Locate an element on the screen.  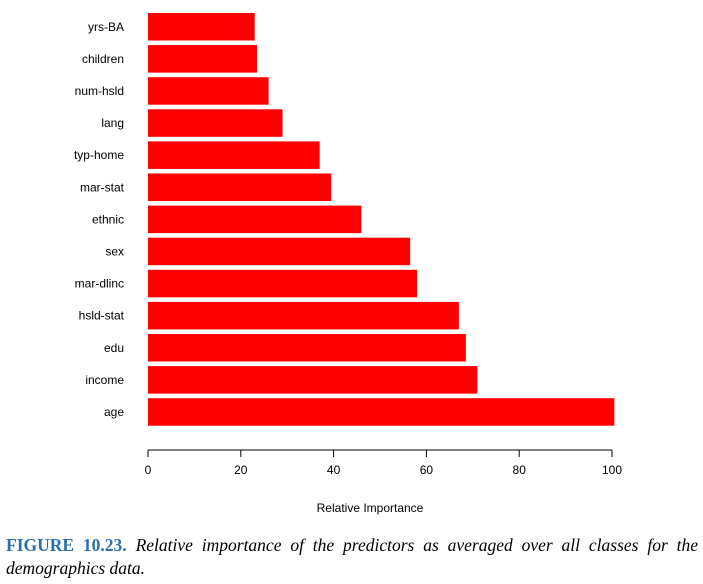
bar-children is located at coordinates (203, 59).